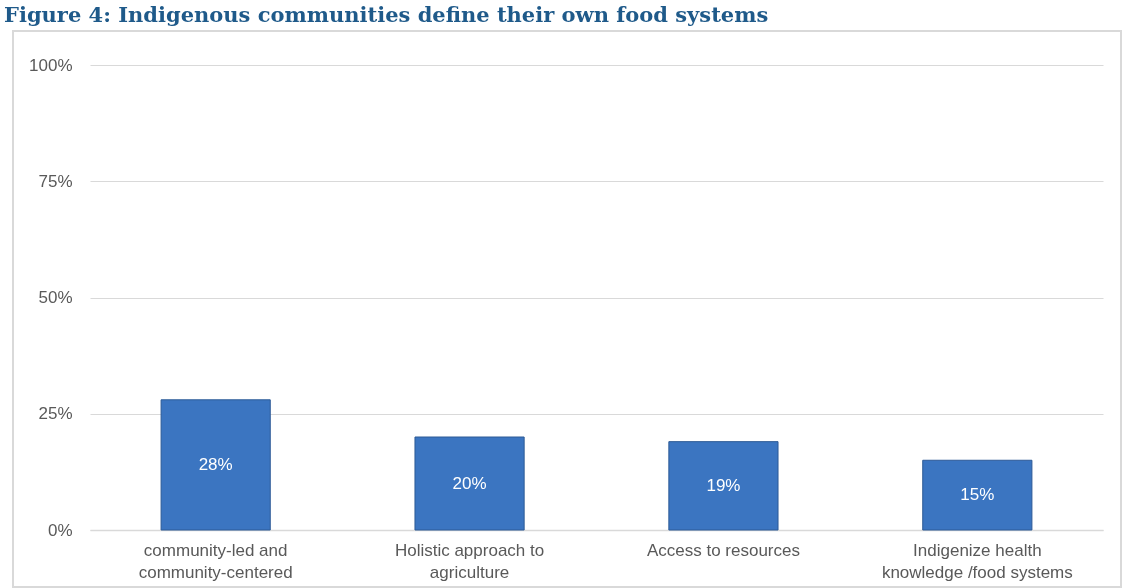 The width and height of the screenshot is (1132, 588). I want to click on chart-title: Figure 4: Indigenous communities define their own food systems, so click(386, 15).